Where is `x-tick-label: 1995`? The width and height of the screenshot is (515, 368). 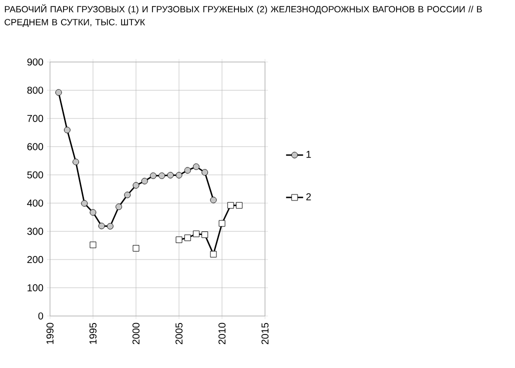 x-tick-label: 1995 is located at coordinates (93, 333).